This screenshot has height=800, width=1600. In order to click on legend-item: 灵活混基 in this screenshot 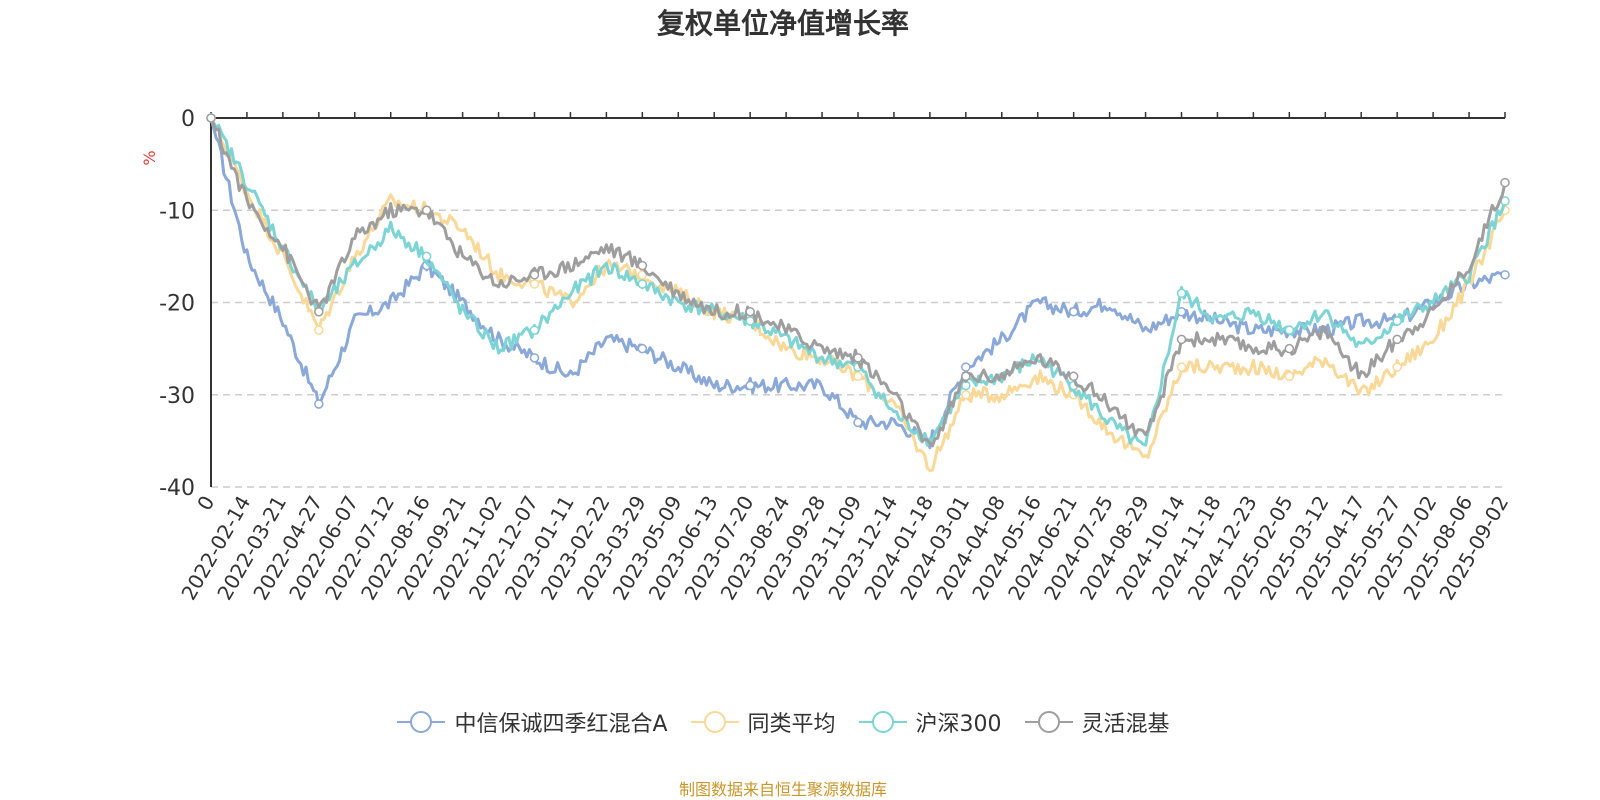, I will do `click(1097, 722)`.